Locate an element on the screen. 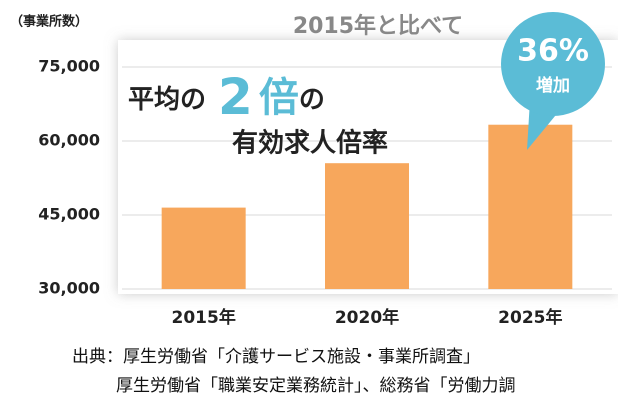  bubble-circle is located at coordinates (553, 64).